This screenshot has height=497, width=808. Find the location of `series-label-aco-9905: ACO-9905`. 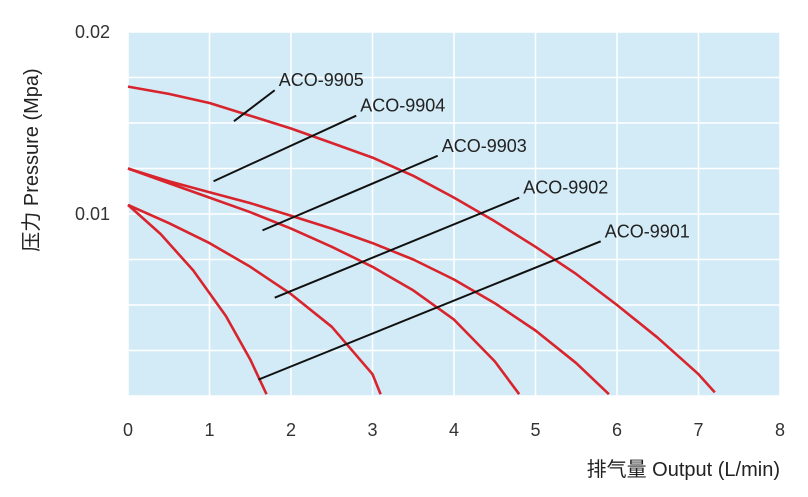

series-label-aco-9905: ACO-9905 is located at coordinates (321, 80).